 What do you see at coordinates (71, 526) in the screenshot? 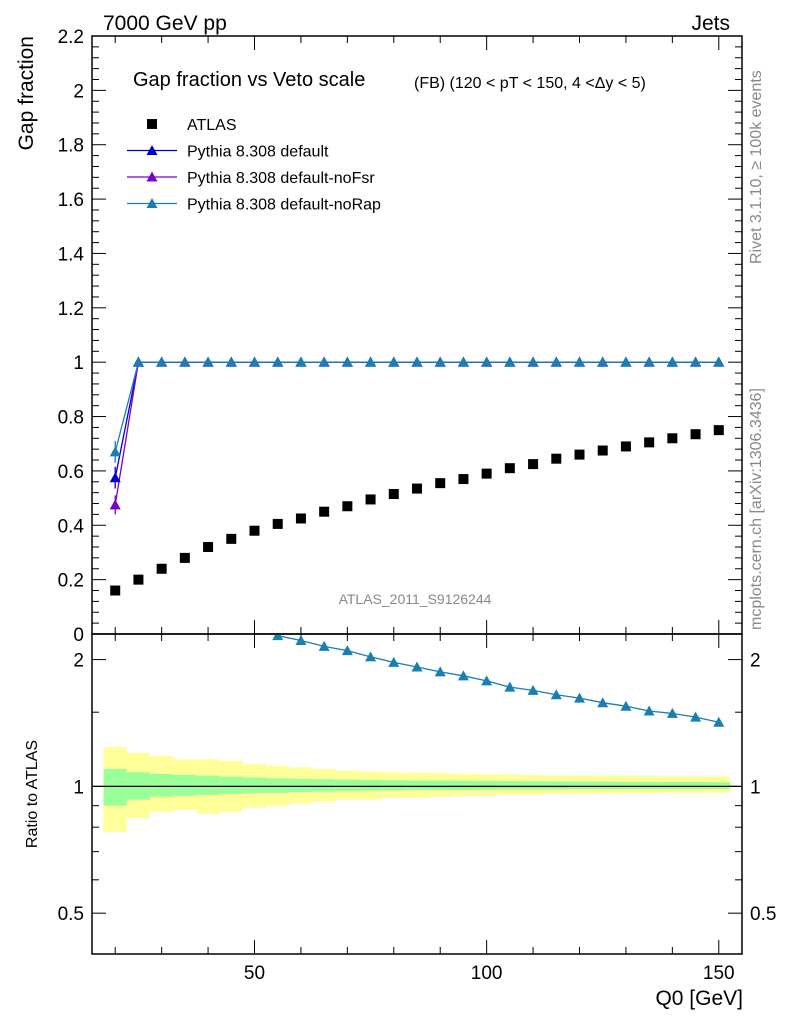
I see `top-y-tick-label: 0.4` at bounding box center [71, 526].